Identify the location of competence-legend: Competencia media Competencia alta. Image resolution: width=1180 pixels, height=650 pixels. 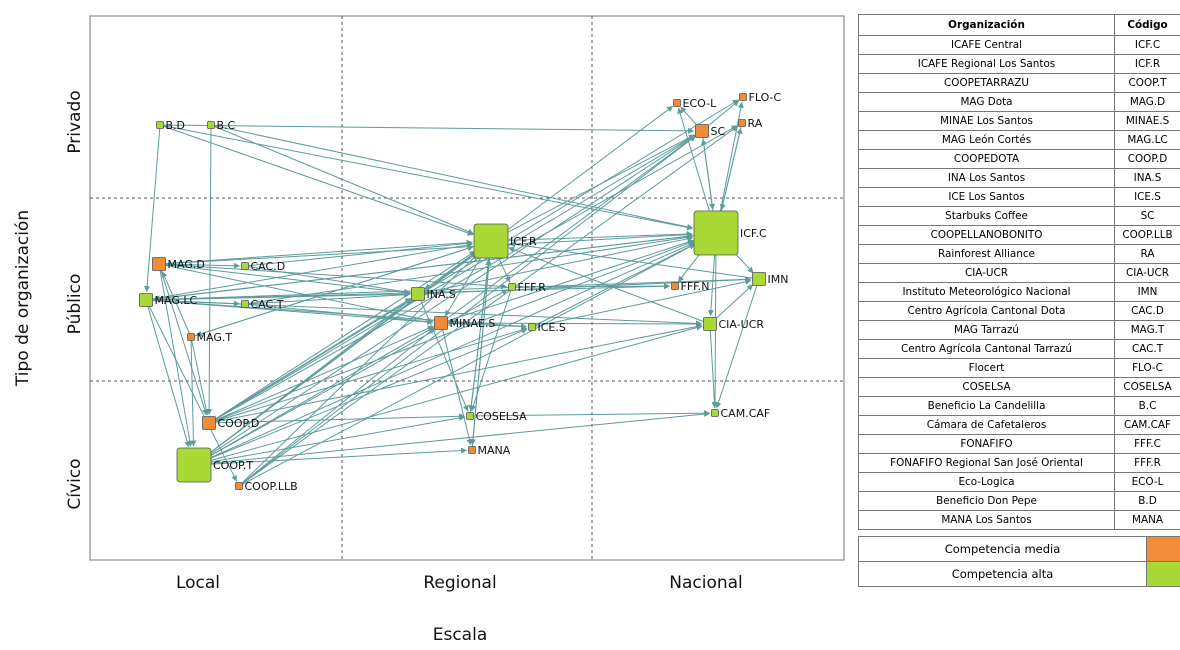
(1019, 561).